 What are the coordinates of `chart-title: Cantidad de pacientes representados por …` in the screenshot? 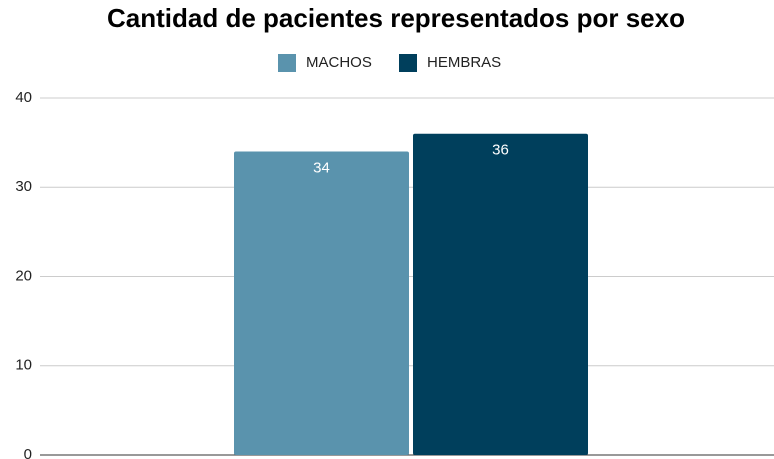 It's located at (396, 18).